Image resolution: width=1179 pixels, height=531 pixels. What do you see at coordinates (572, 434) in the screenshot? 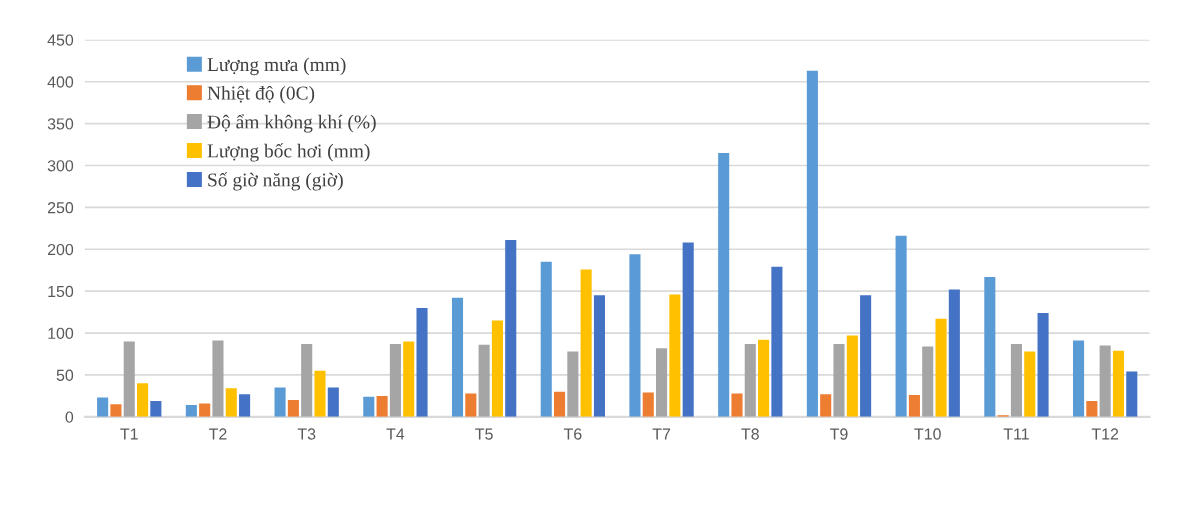
I see `x-tick-label: T6` at bounding box center [572, 434].